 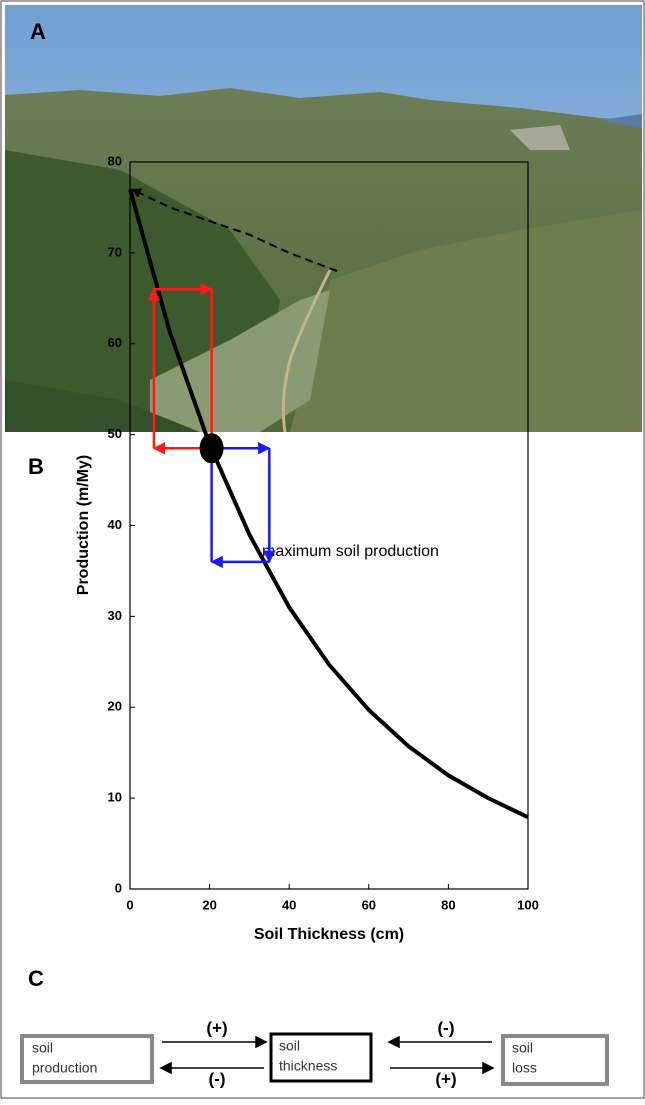 What do you see at coordinates (289, 904) in the screenshot?
I see `x-tick-label: 40` at bounding box center [289, 904].